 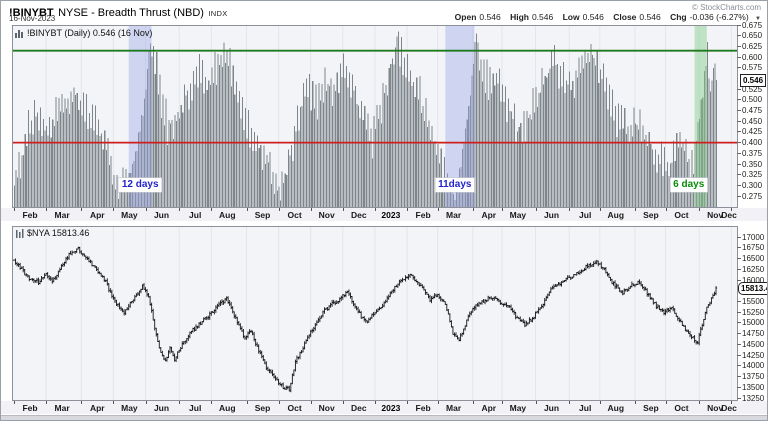 What do you see at coordinates (750, 323) in the screenshot?
I see `axis-tick-label: 15000` at bounding box center [750, 323].